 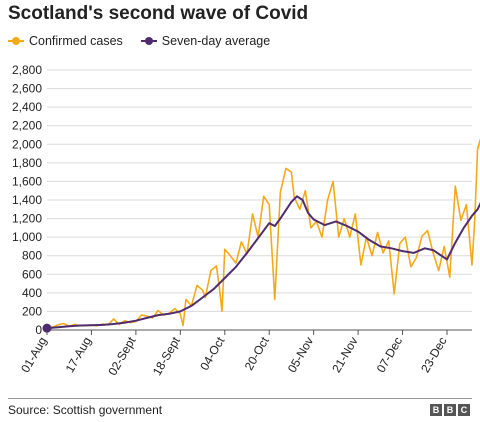 I want to click on legend-item-seven-day-average: Seven-day average, so click(x=205, y=41).